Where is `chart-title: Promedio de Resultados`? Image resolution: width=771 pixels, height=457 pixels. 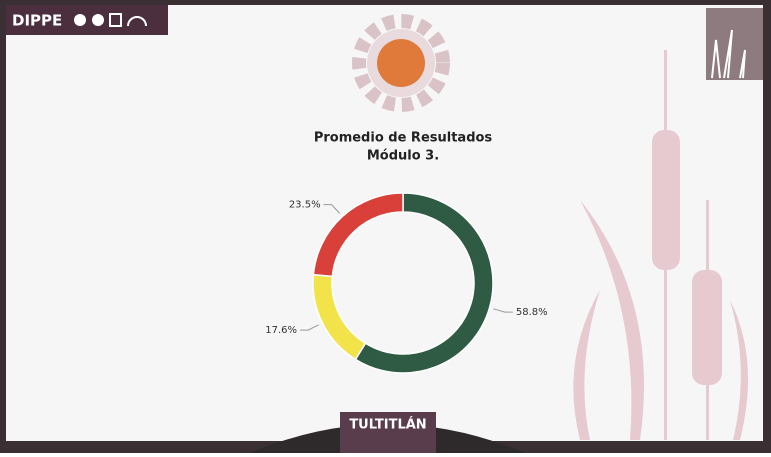 chart-title: Promedio de Resultados is located at coordinates (403, 138).